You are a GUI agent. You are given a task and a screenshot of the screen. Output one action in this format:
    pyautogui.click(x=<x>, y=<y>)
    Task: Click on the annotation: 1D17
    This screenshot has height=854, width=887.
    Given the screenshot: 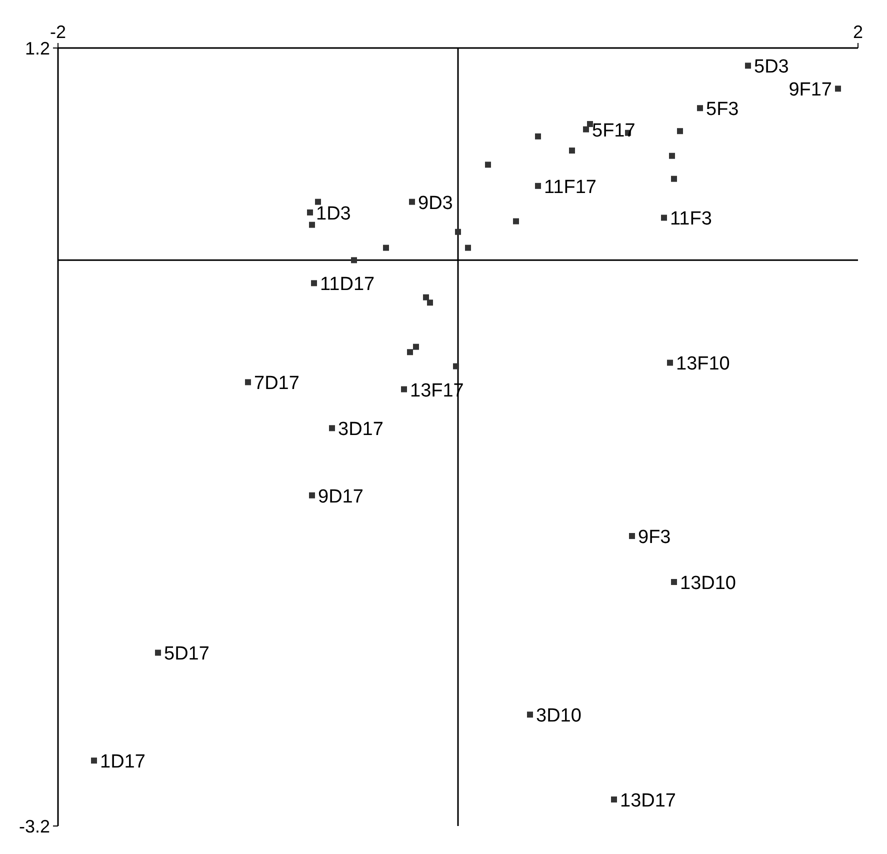 What is the action you would take?
    pyautogui.click(x=123, y=762)
    